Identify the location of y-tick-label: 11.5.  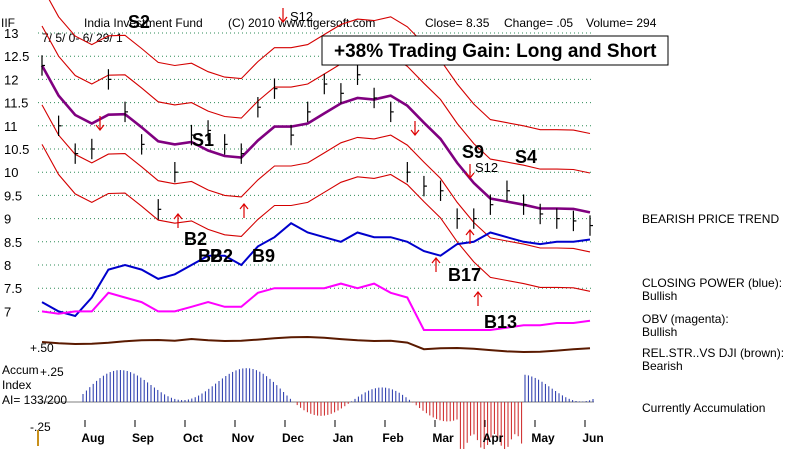
(16, 103).